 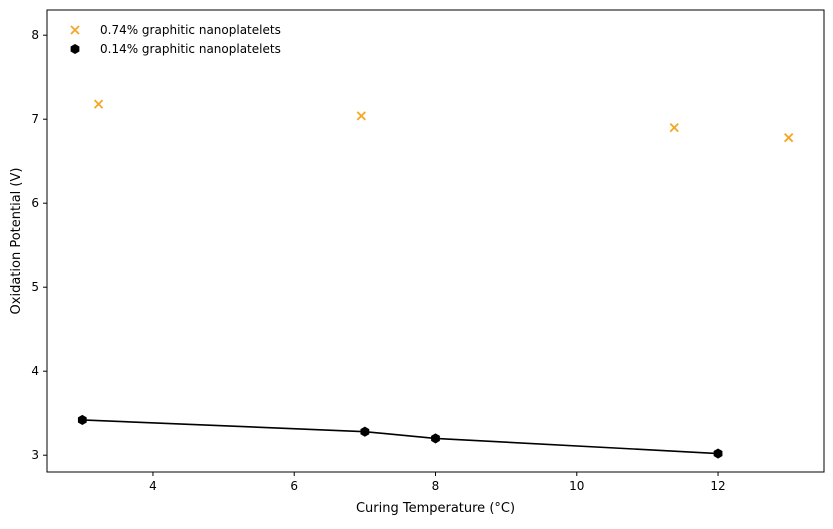 I want to click on y-axis-label: Oxidation Potential (V), so click(x=16, y=241).